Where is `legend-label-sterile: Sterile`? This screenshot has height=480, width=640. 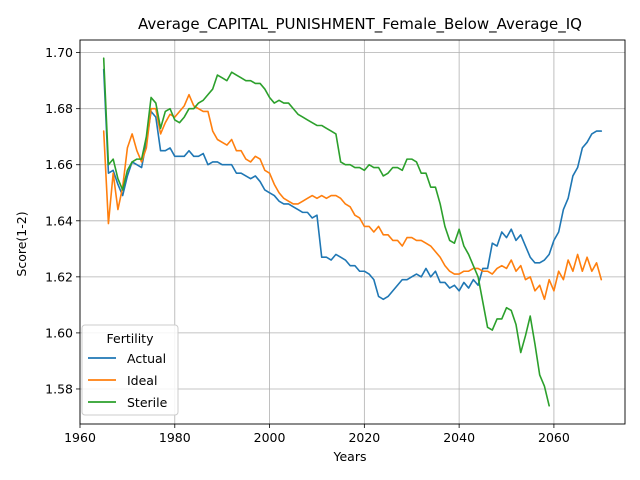 legend-label-sterile: Sterile is located at coordinates (147, 402).